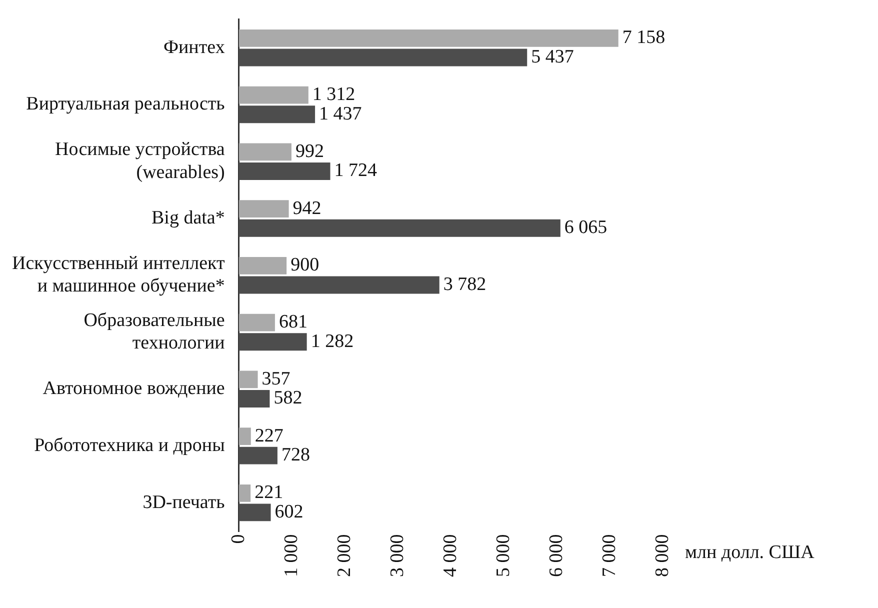 The image size is (878, 608). What do you see at coordinates (644, 37) in the screenshot?
I see `data-label: 7 158` at bounding box center [644, 37].